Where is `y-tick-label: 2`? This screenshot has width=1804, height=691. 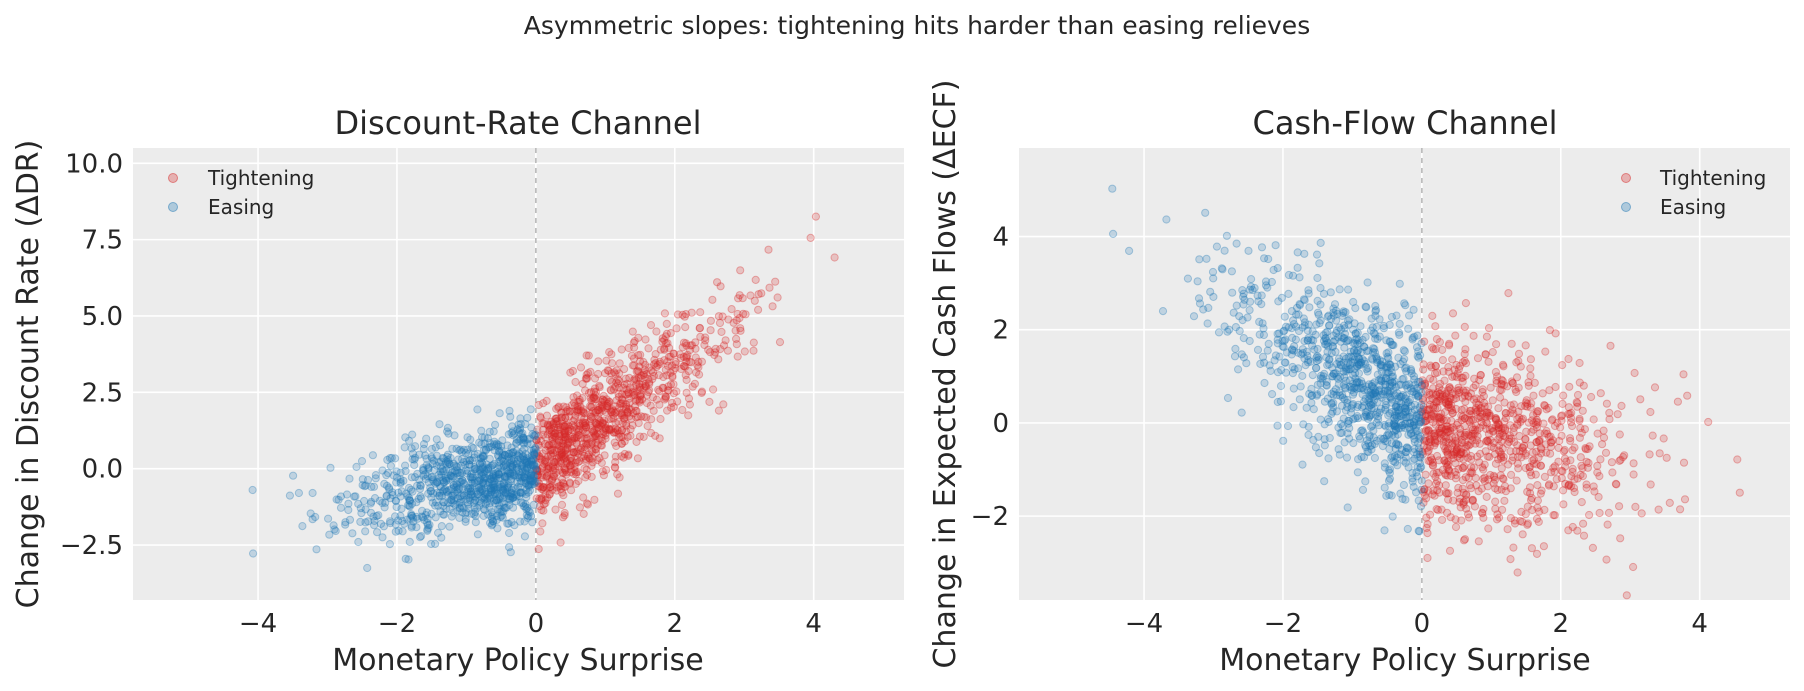
y-tick-label: 2 is located at coordinates (1000, 331).